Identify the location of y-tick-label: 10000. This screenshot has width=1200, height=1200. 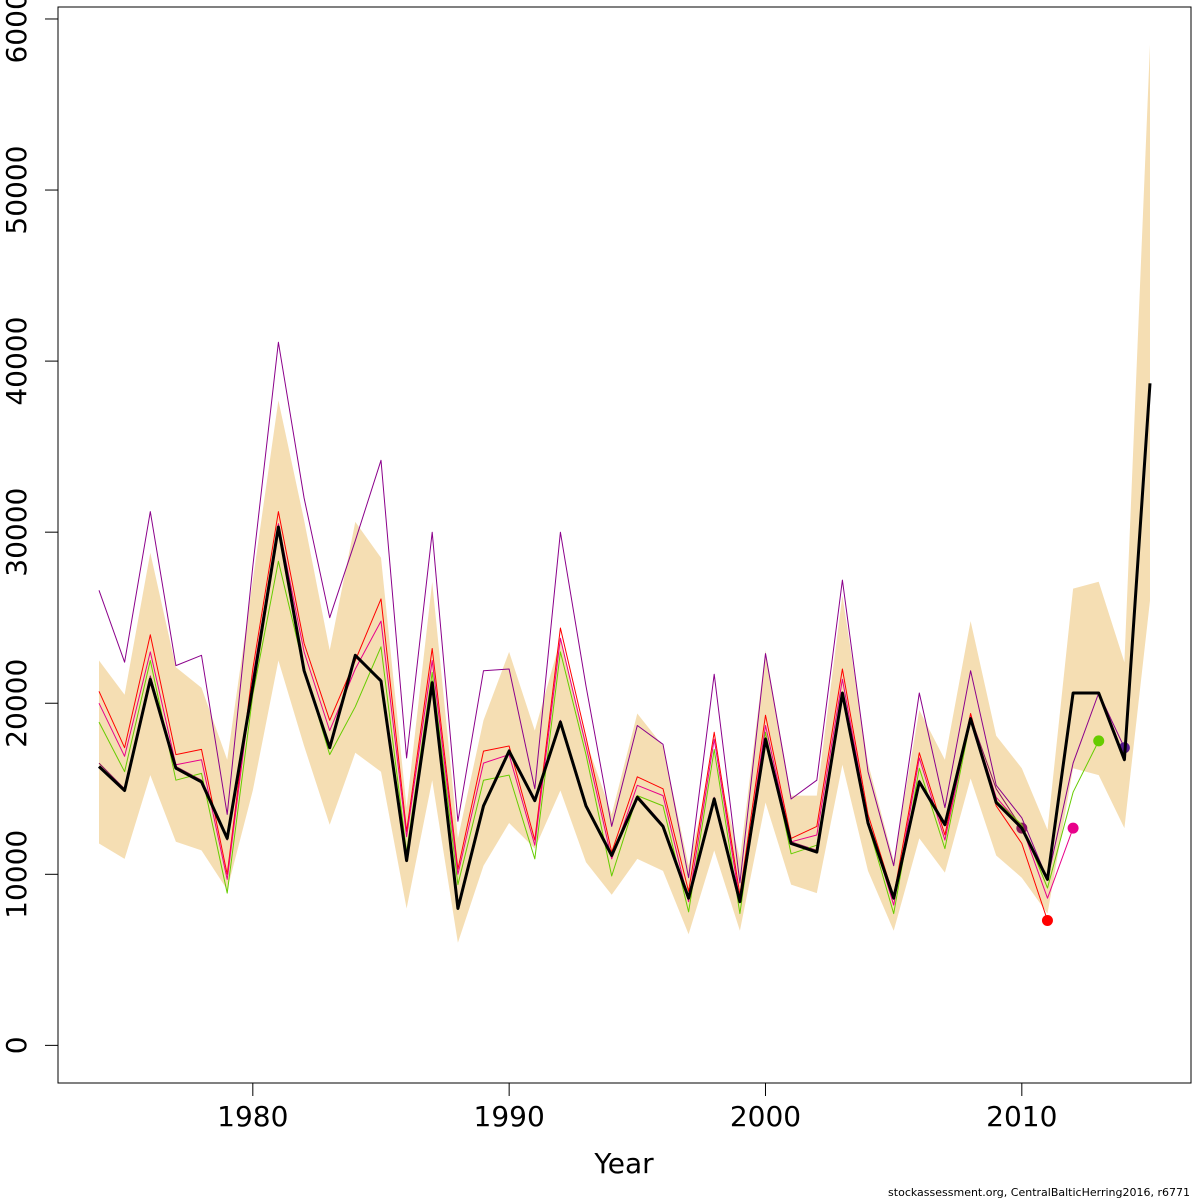
(16, 874).